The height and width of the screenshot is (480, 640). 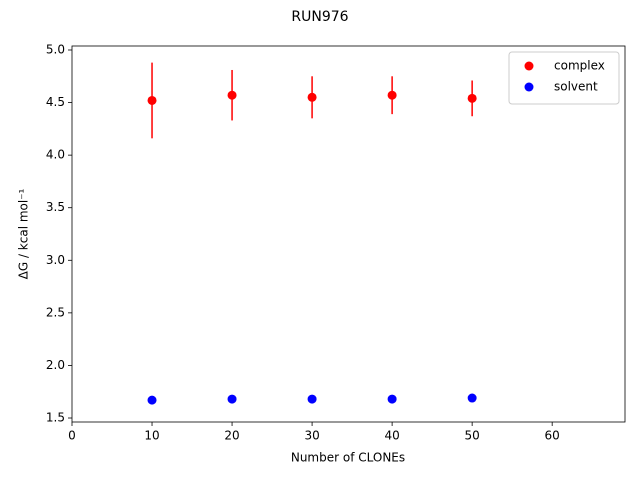 I want to click on x-tick-label: 50, so click(x=472, y=436).